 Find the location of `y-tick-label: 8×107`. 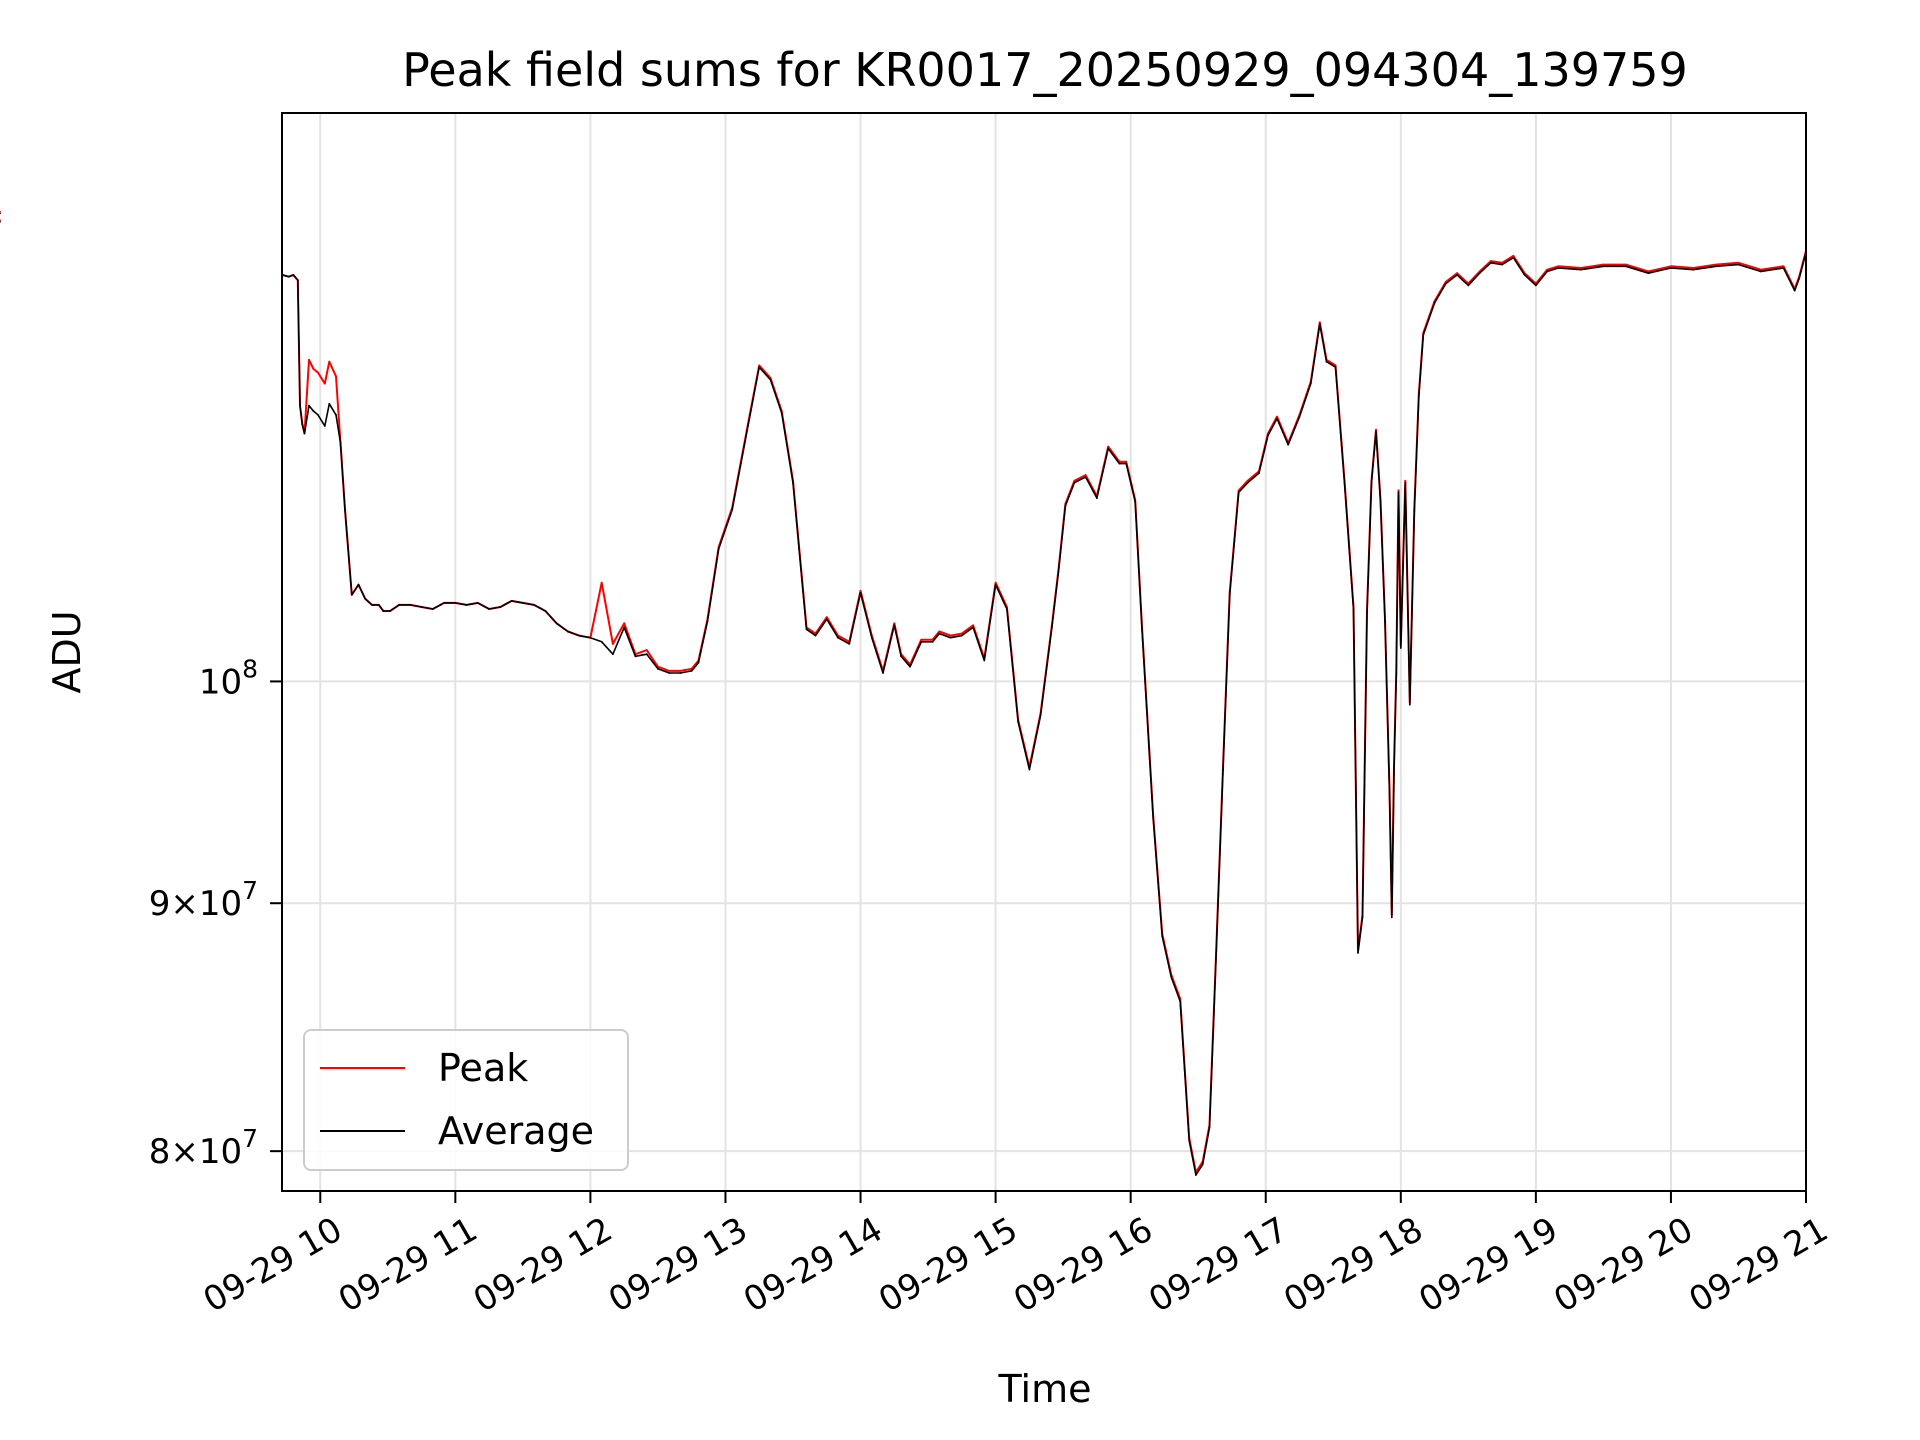

y-tick-label: 8×107 is located at coordinates (203, 1148).